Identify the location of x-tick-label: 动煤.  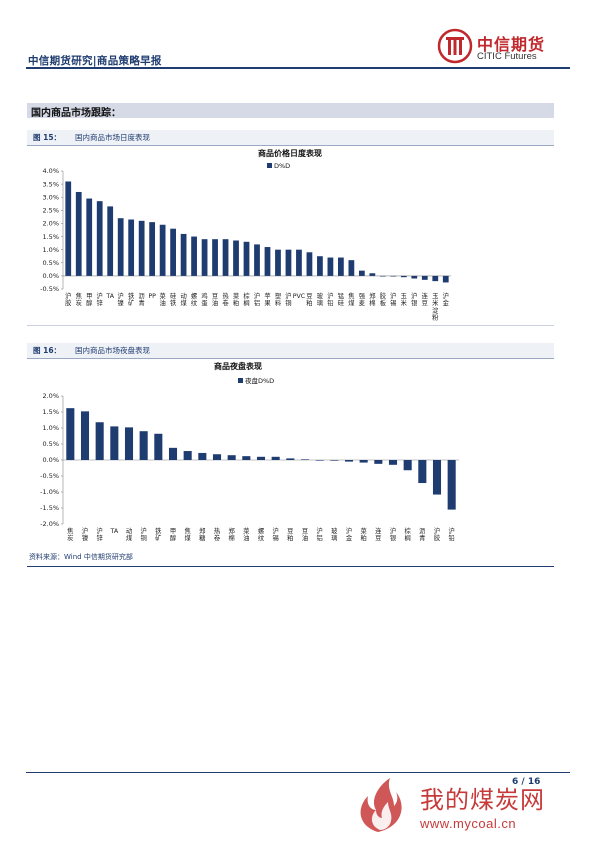
(183, 299).